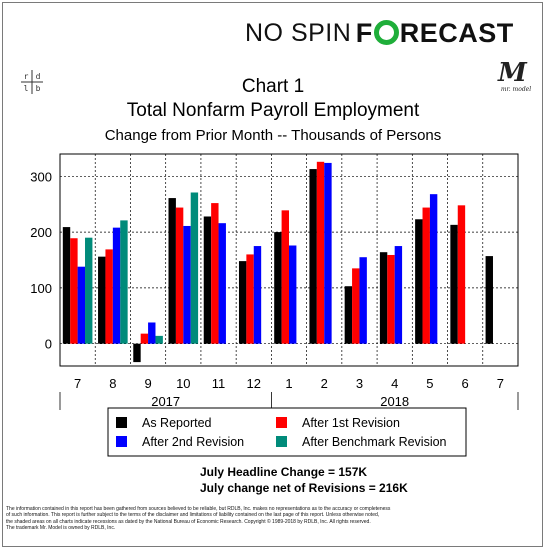  What do you see at coordinates (273, 86) in the screenshot?
I see `chart-title: Chart 1` at bounding box center [273, 86].